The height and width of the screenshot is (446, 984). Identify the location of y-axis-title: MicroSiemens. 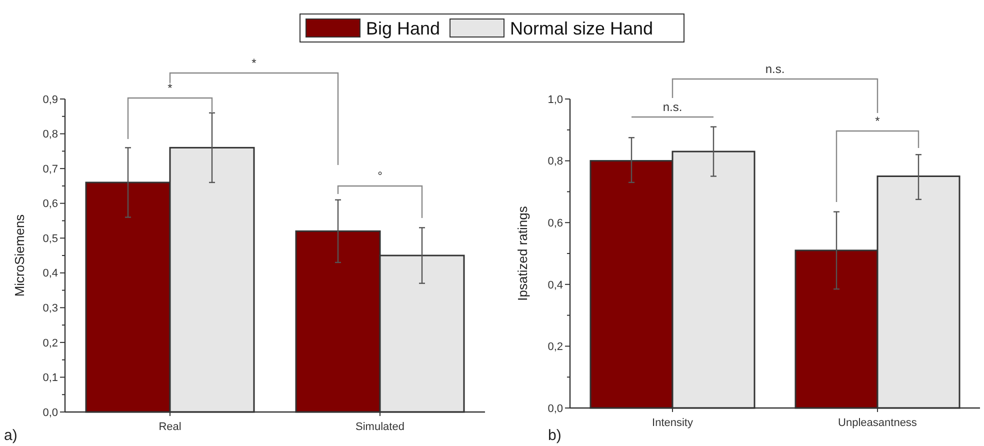
(19, 255).